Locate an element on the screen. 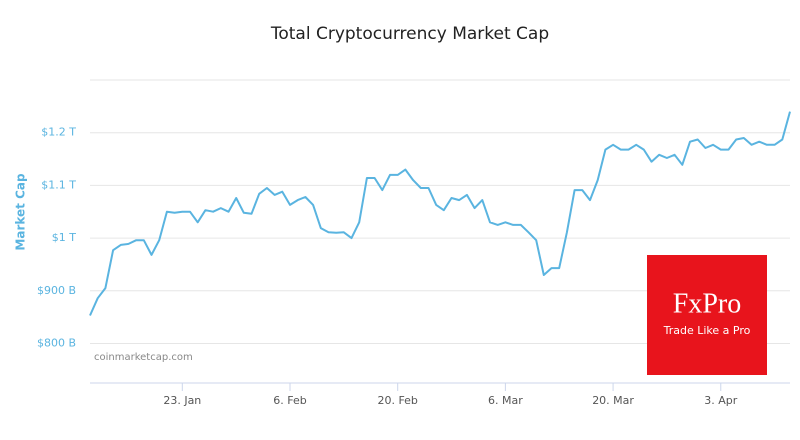 The image size is (800, 440). x-tick-label: 20. Feb is located at coordinates (397, 400).